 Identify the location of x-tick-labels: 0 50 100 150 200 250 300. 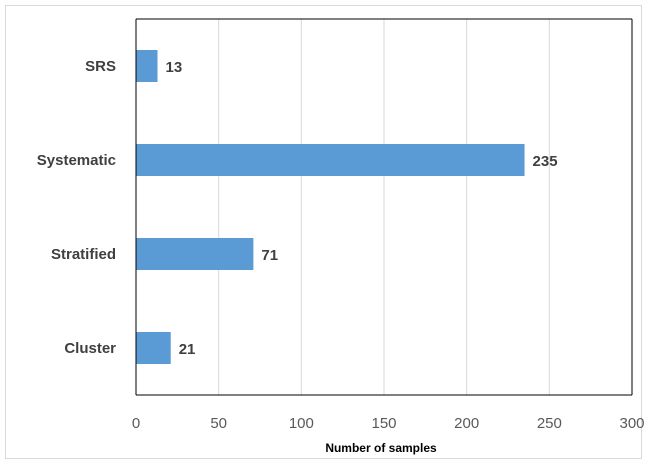
(388, 423).